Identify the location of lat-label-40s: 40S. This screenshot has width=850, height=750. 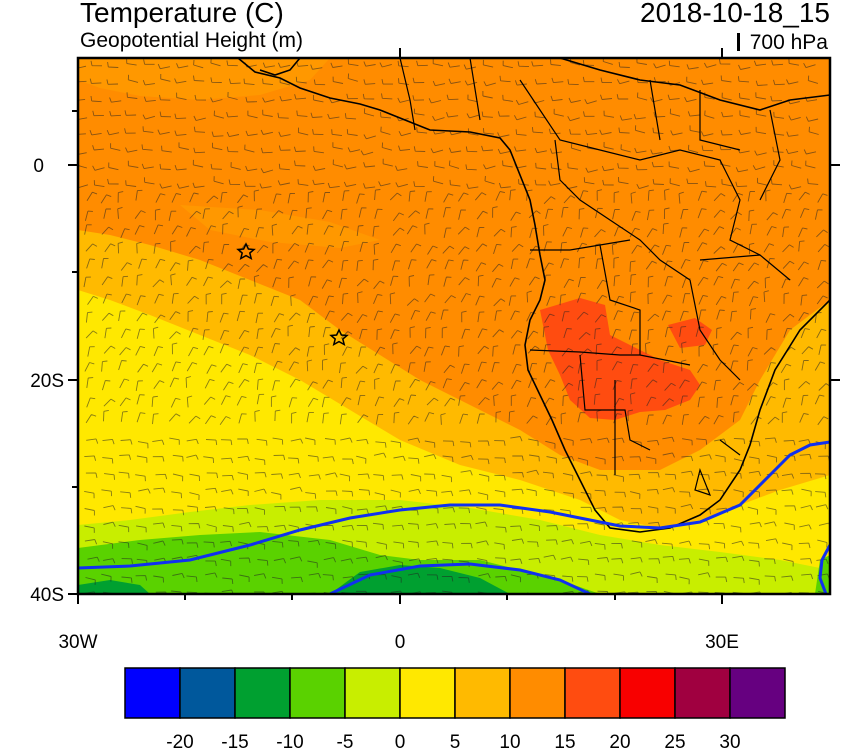
(47, 595).